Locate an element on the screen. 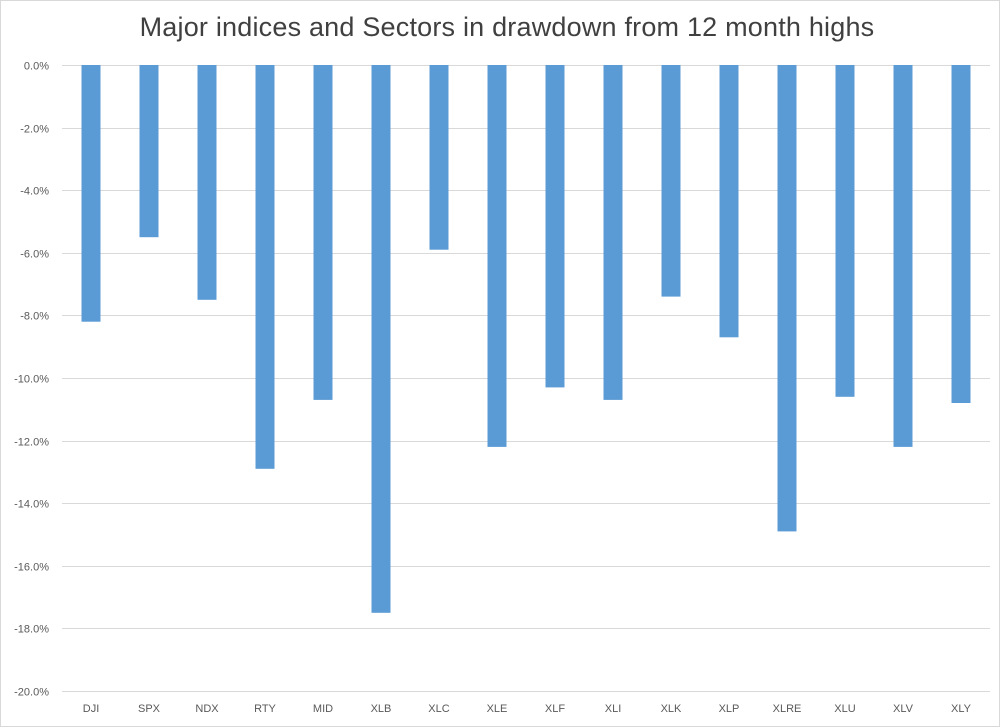 This screenshot has width=1000, height=727. bar-xlre is located at coordinates (787, 298).